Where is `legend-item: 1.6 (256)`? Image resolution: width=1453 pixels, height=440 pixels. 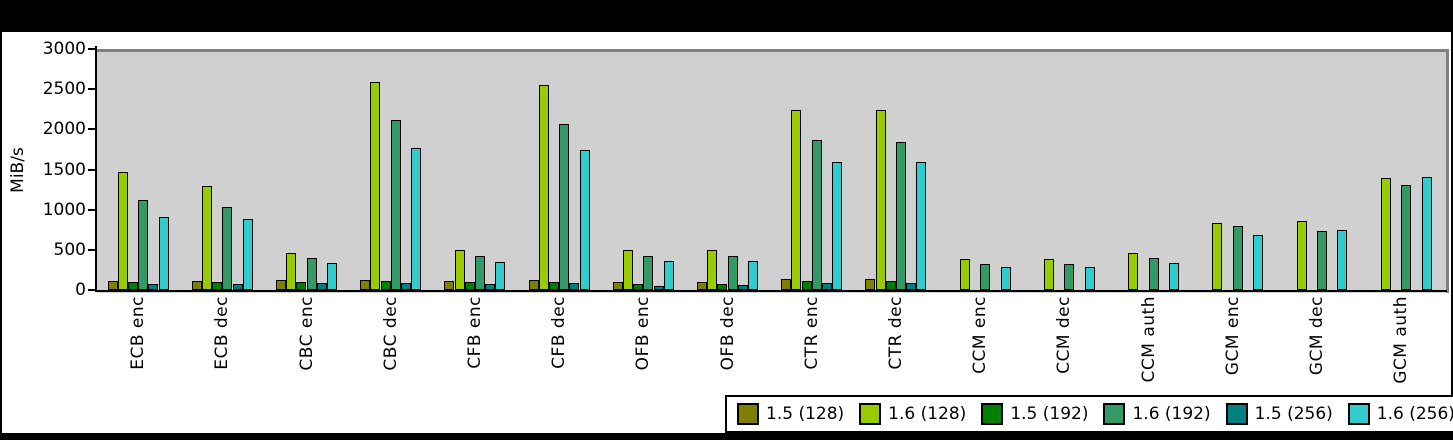
legend-item: 1.6 (256) is located at coordinates (1400, 414).